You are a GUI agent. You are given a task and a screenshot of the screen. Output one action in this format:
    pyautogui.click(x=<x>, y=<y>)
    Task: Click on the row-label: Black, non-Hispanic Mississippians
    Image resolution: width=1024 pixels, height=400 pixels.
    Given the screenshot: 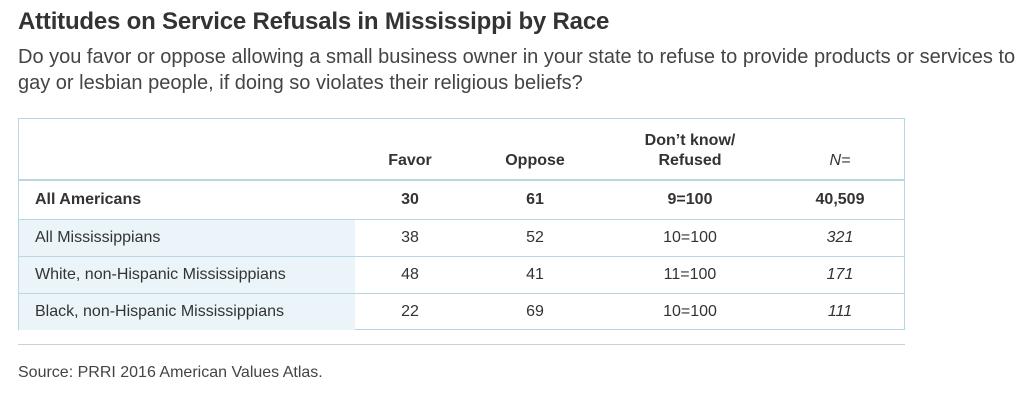 What is the action you would take?
    pyautogui.click(x=159, y=311)
    